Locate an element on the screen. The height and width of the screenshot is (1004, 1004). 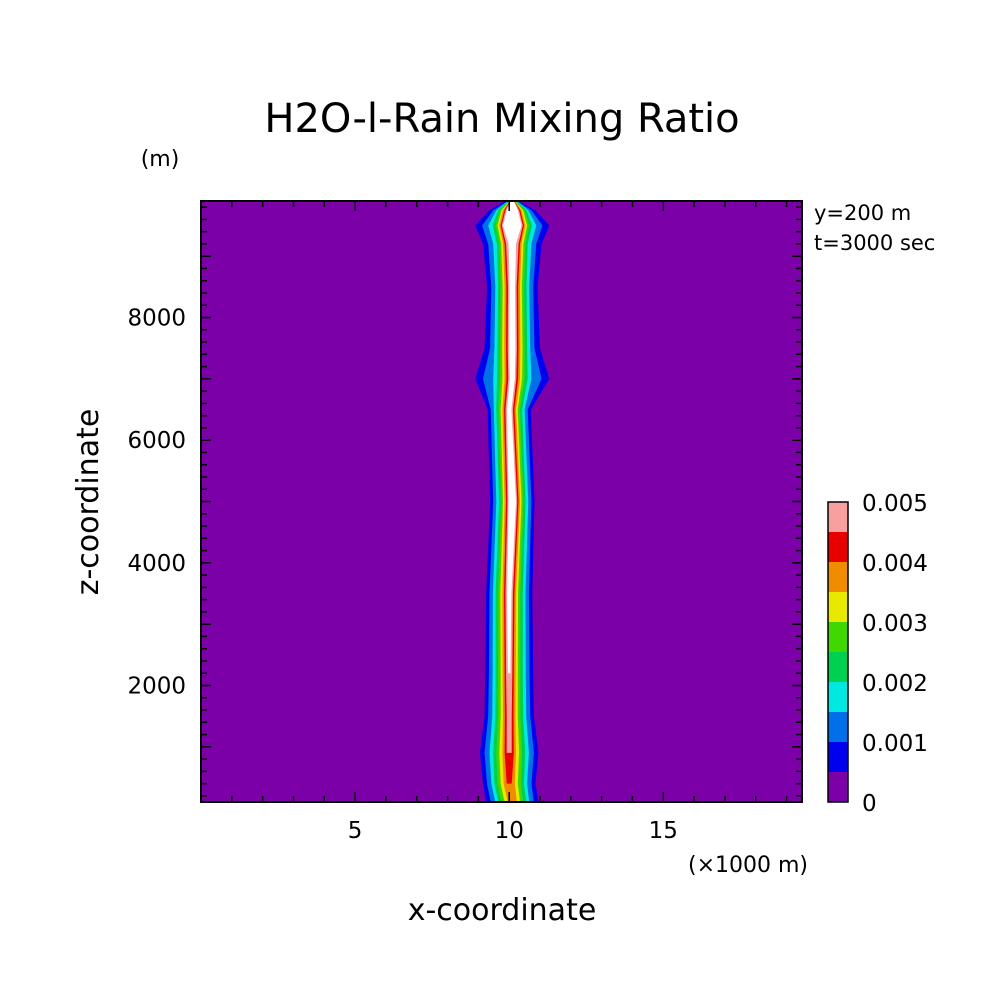
y-tick-label: 6000 is located at coordinates (156, 441).